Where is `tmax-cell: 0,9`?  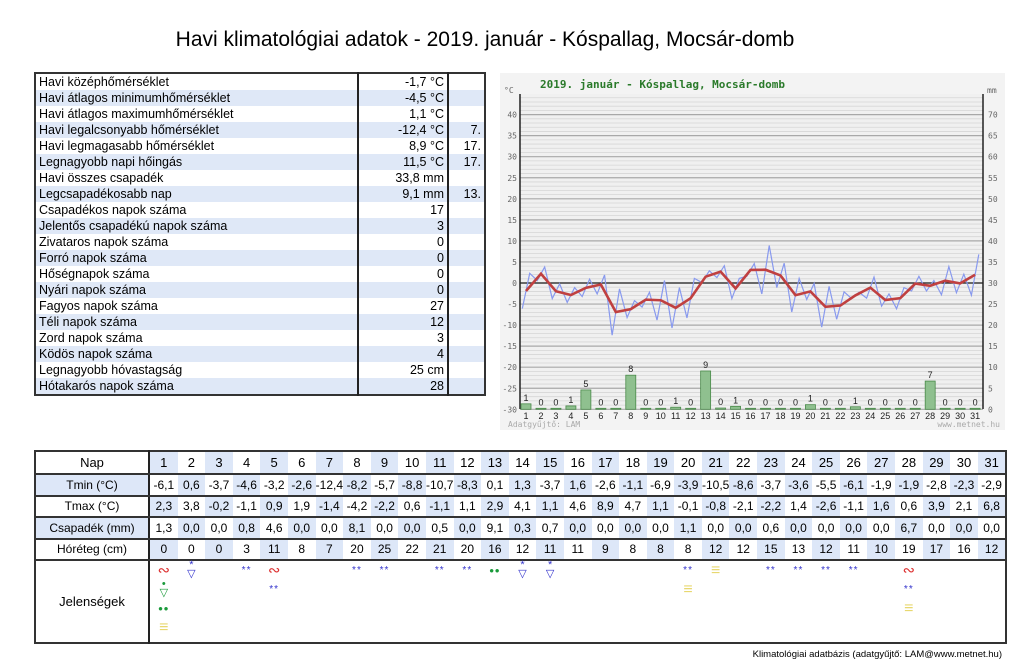
tmax-cell: 0,9 is located at coordinates (274, 506).